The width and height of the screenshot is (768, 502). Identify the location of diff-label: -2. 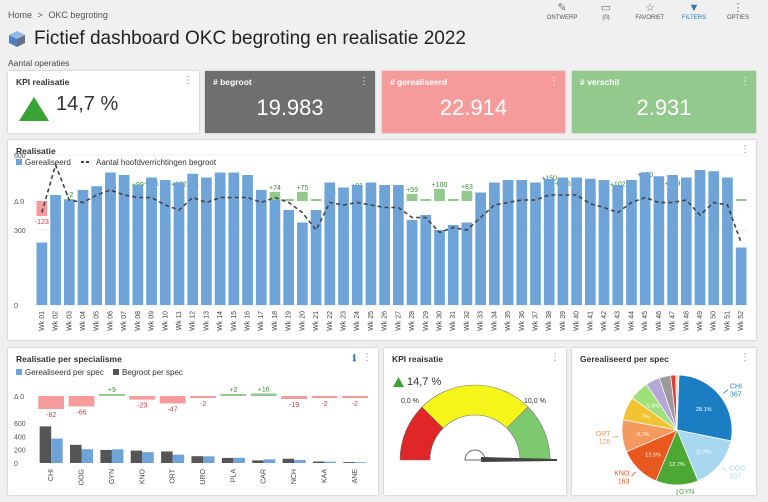
(203, 404).